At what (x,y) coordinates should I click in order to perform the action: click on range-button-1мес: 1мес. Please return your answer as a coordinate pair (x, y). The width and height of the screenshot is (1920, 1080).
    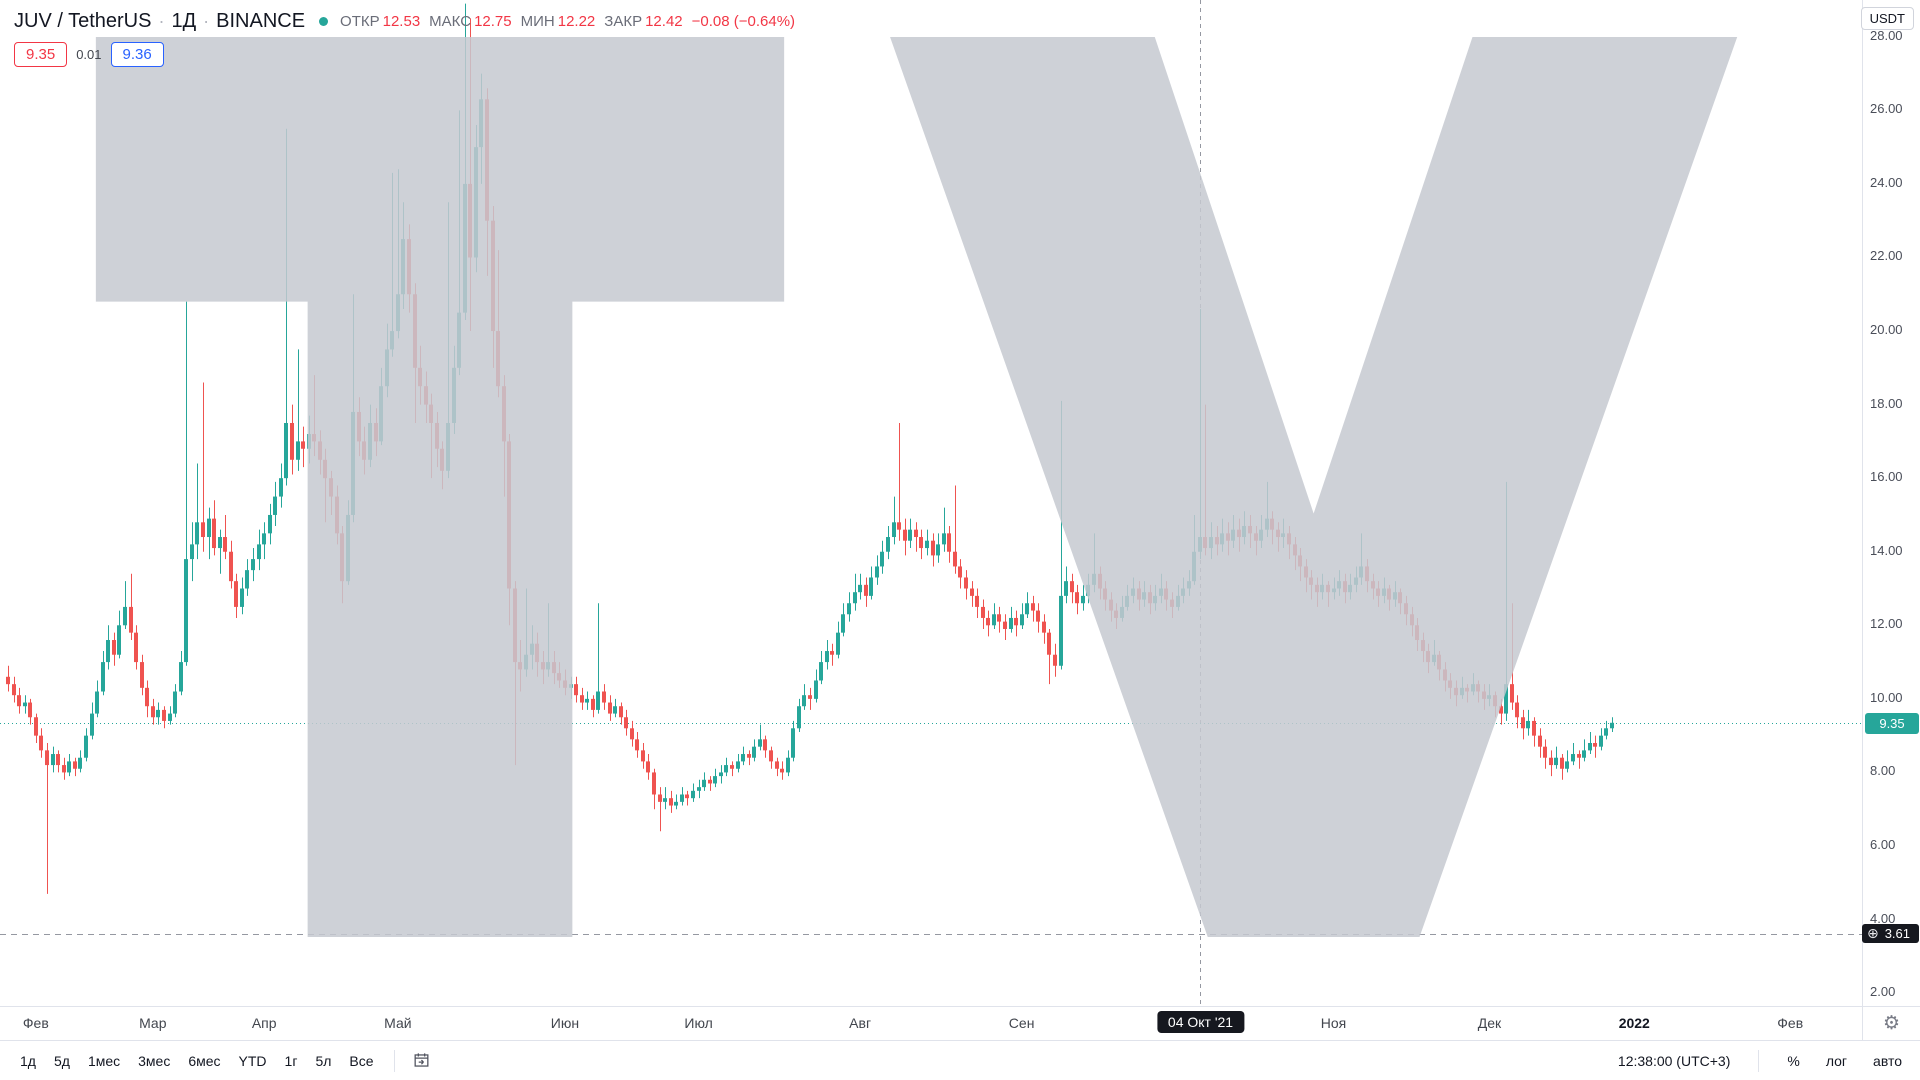
    Looking at the image, I should click on (104, 1061).